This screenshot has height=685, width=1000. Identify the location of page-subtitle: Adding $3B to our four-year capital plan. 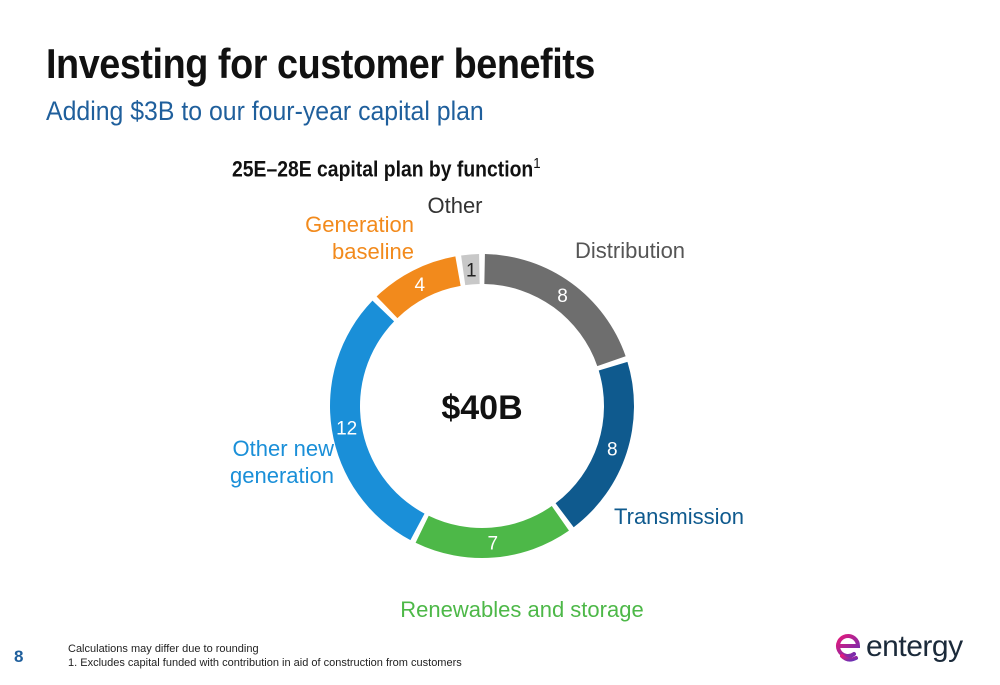
(265, 111).